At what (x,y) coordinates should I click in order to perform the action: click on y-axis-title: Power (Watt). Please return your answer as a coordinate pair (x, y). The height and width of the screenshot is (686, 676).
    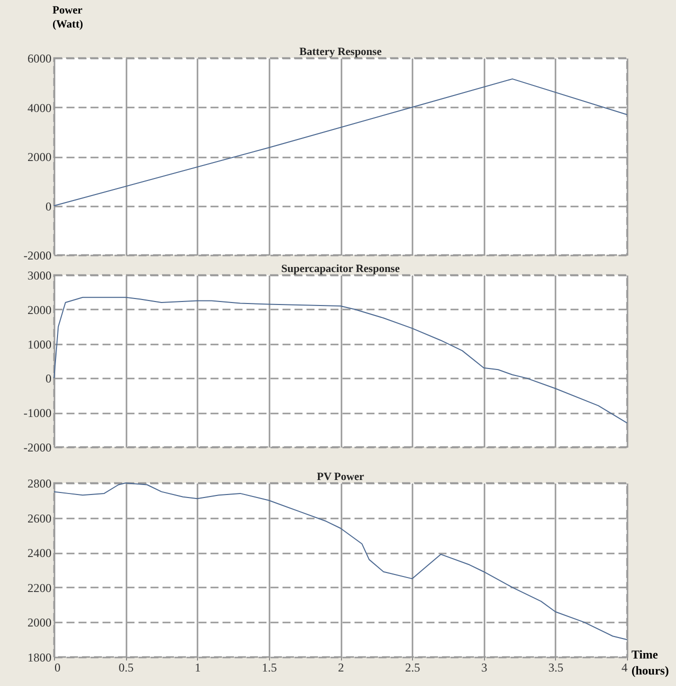
    Looking at the image, I should click on (68, 17).